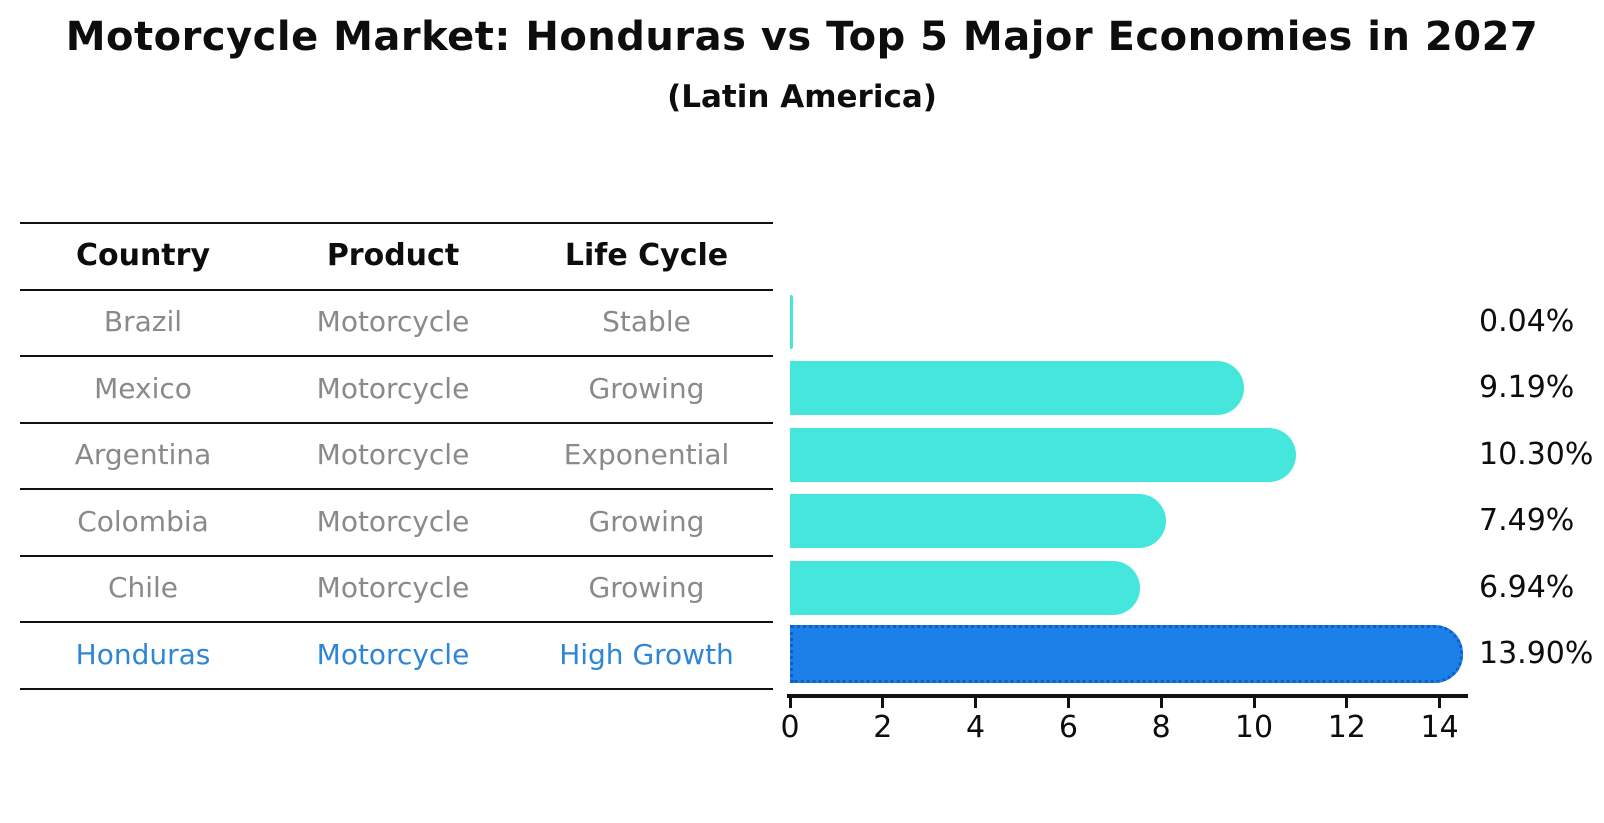  I want to click on table-row-colombia: Colombia Motorcycle Growing, so click(396, 521).